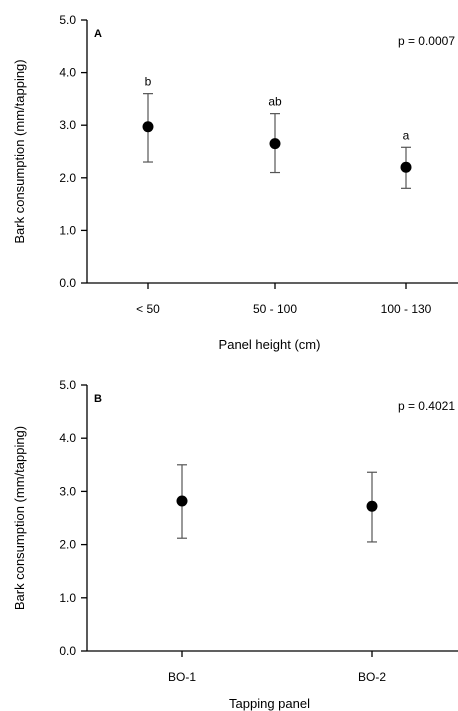 The image size is (458, 711). Describe the element at coordinates (67, 385) in the screenshot. I see `panel-b-y-tick-label: 5.0` at that location.